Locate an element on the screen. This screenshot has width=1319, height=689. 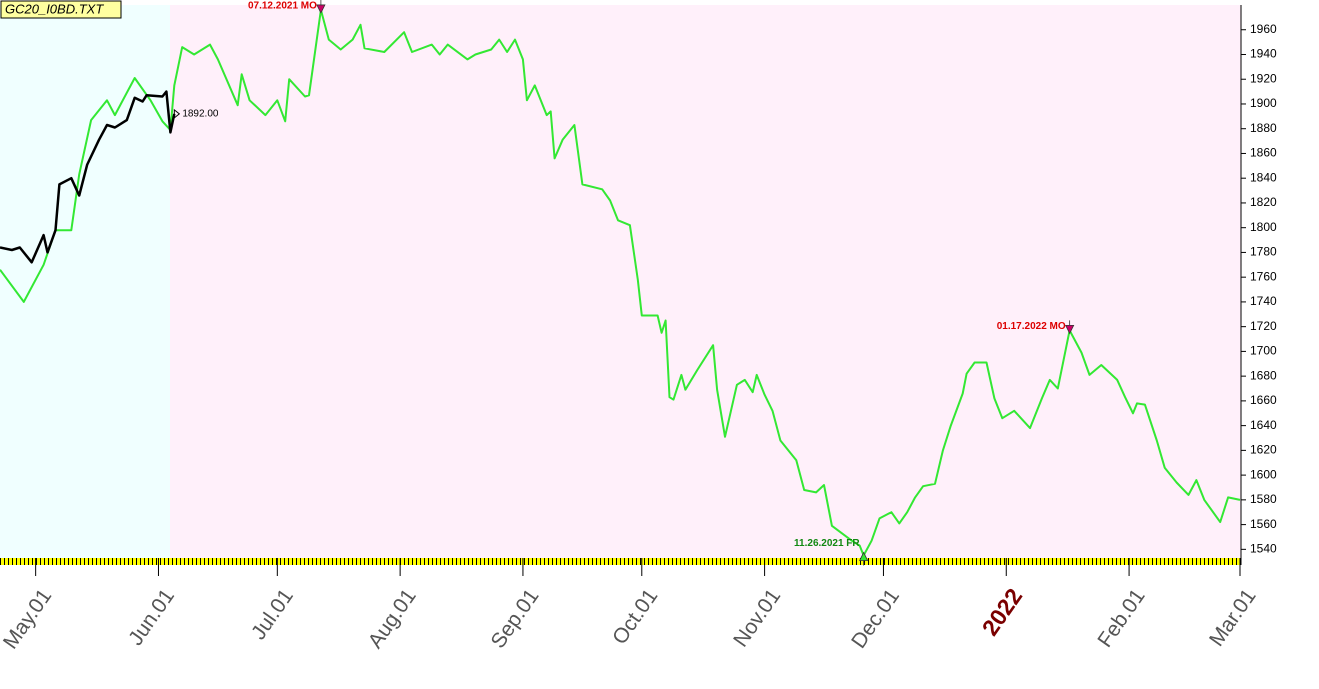
y-tick-label: 1920 is located at coordinates (1263, 78).